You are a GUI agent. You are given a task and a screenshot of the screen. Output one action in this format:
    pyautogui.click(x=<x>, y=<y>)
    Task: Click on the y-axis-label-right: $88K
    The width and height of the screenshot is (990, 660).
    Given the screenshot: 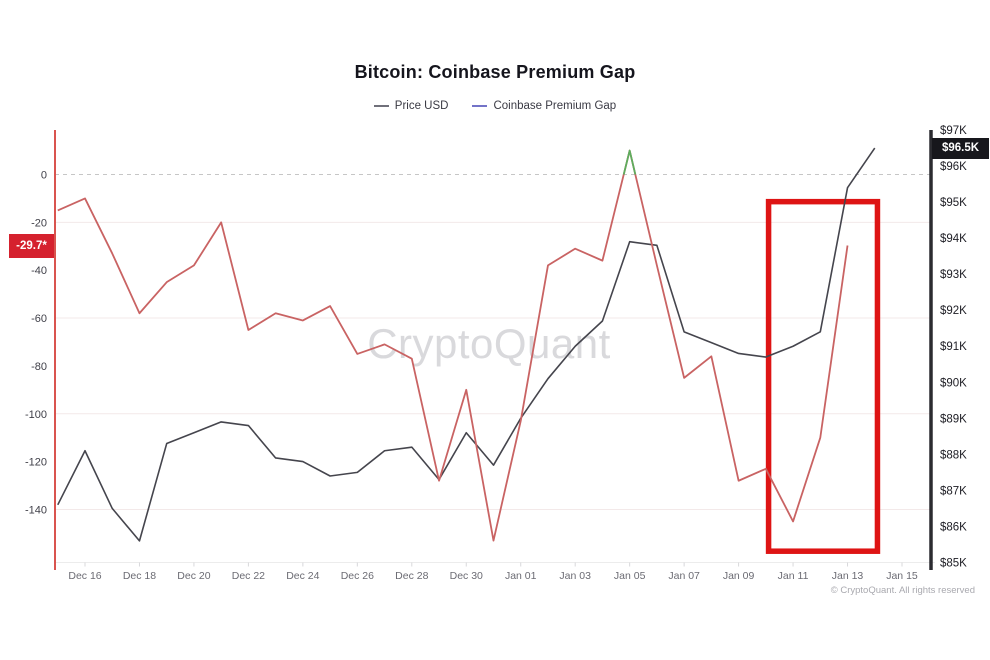 What is the action you would take?
    pyautogui.click(x=953, y=455)
    